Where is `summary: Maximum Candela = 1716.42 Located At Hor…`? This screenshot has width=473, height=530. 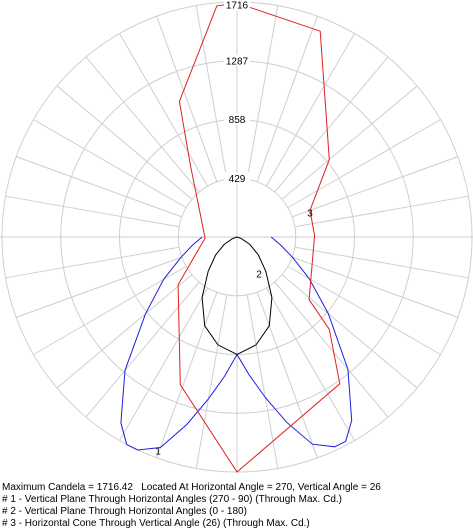
summary: Maximum Candela = 1716.42 Located At Hor… is located at coordinates (191, 487).